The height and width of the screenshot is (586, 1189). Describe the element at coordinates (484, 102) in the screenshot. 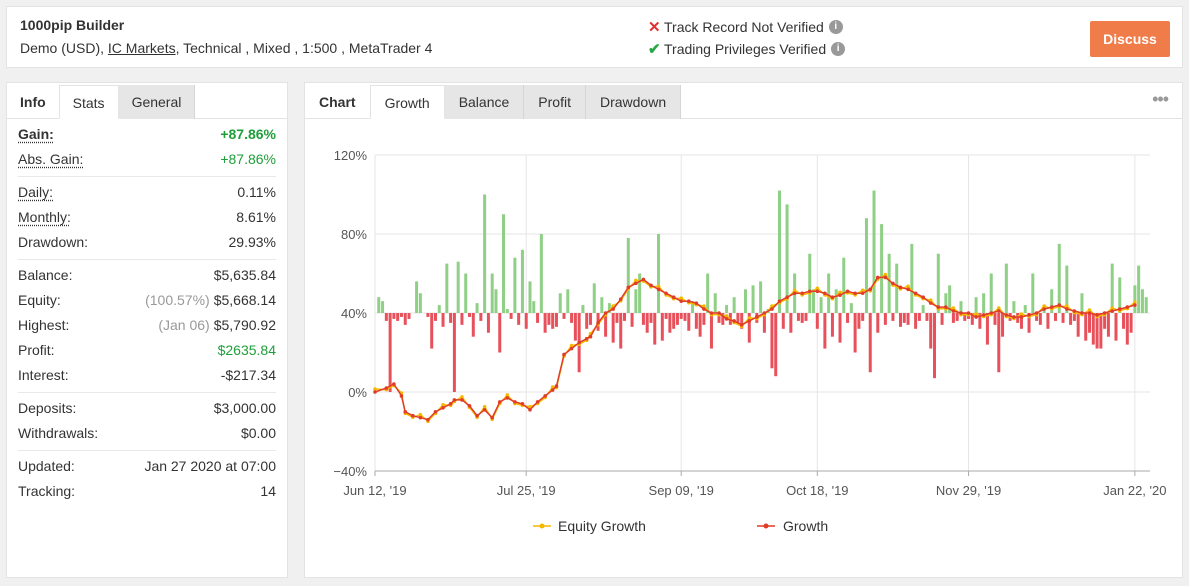

I see `tab-balance: Balance` at that location.